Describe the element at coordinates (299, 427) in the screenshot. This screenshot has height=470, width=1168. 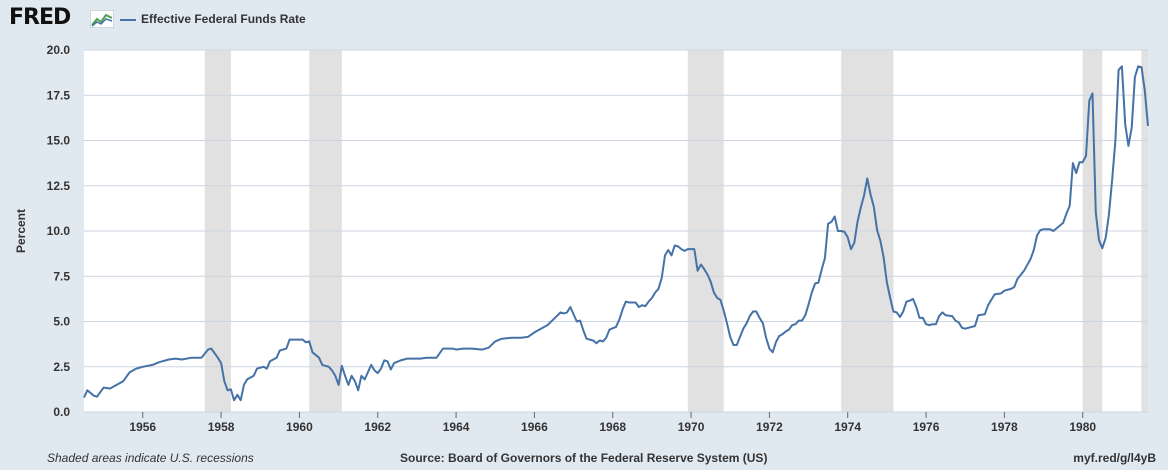
I see `x-tick-label: 1960` at that location.